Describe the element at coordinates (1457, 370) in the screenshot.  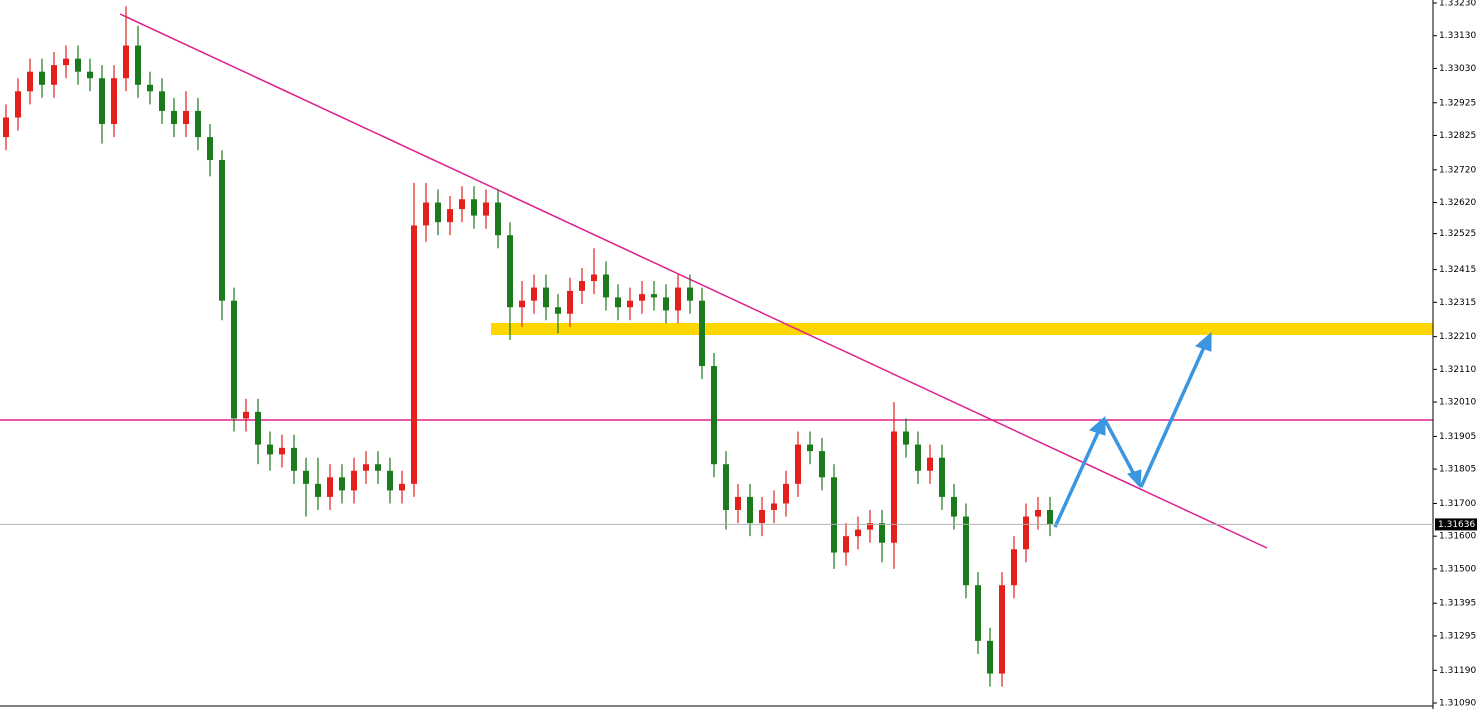
I see `y-tick-label: 1.32110` at that location.